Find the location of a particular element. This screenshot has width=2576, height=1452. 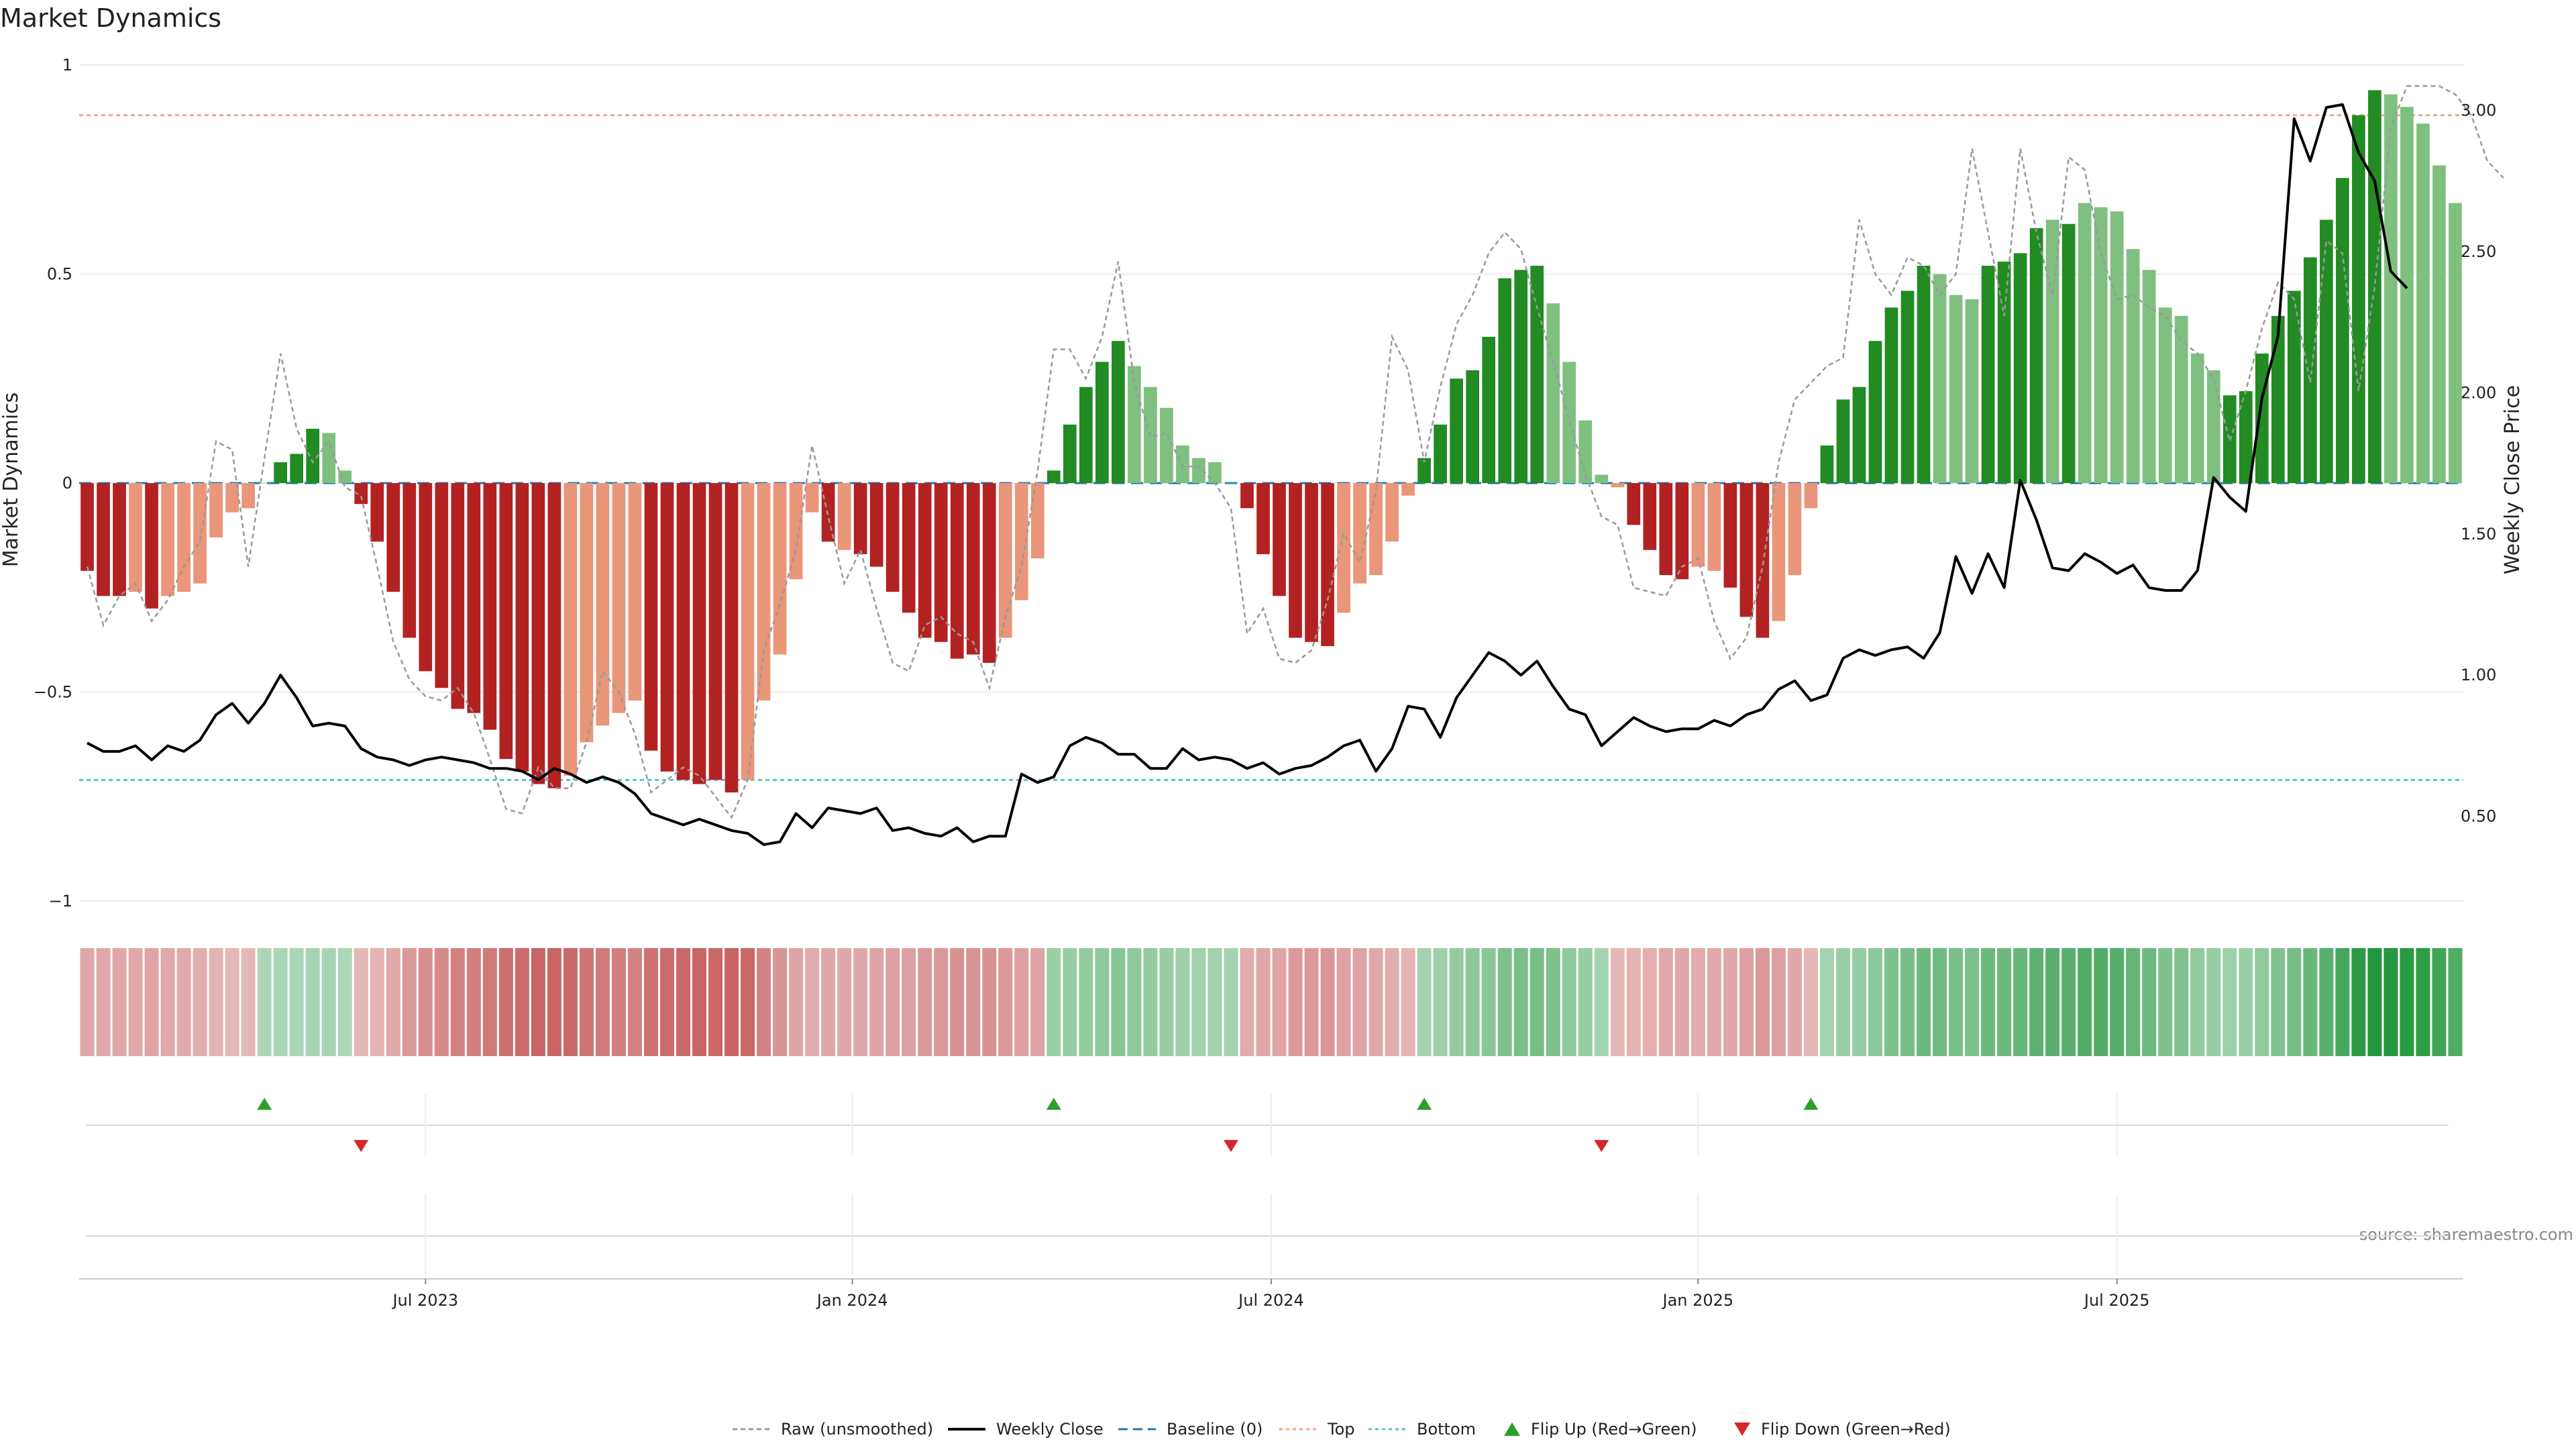

flip-down-marker is located at coordinates (1601, 1146).